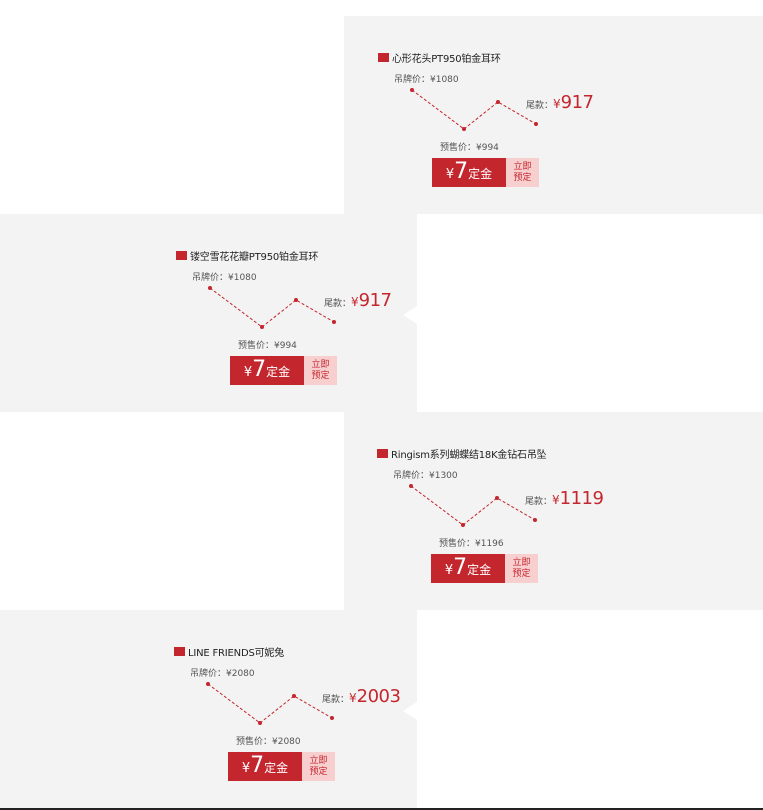 The width and height of the screenshot is (763, 810). Describe the element at coordinates (222, 674) in the screenshot. I see `tag-price: 吊牌价：¥2080` at that location.